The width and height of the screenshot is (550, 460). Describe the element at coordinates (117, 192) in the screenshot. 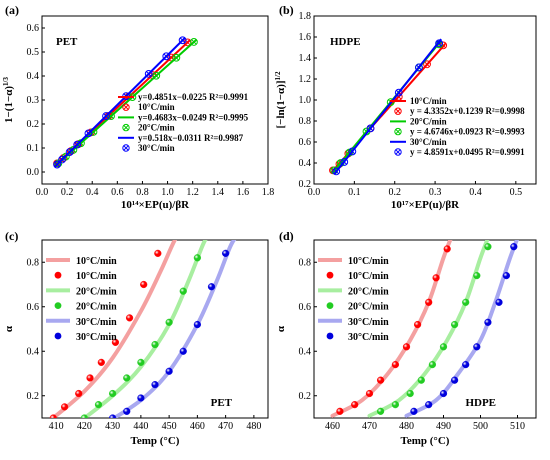

I see `x-tick-label: 0.6` at that location.